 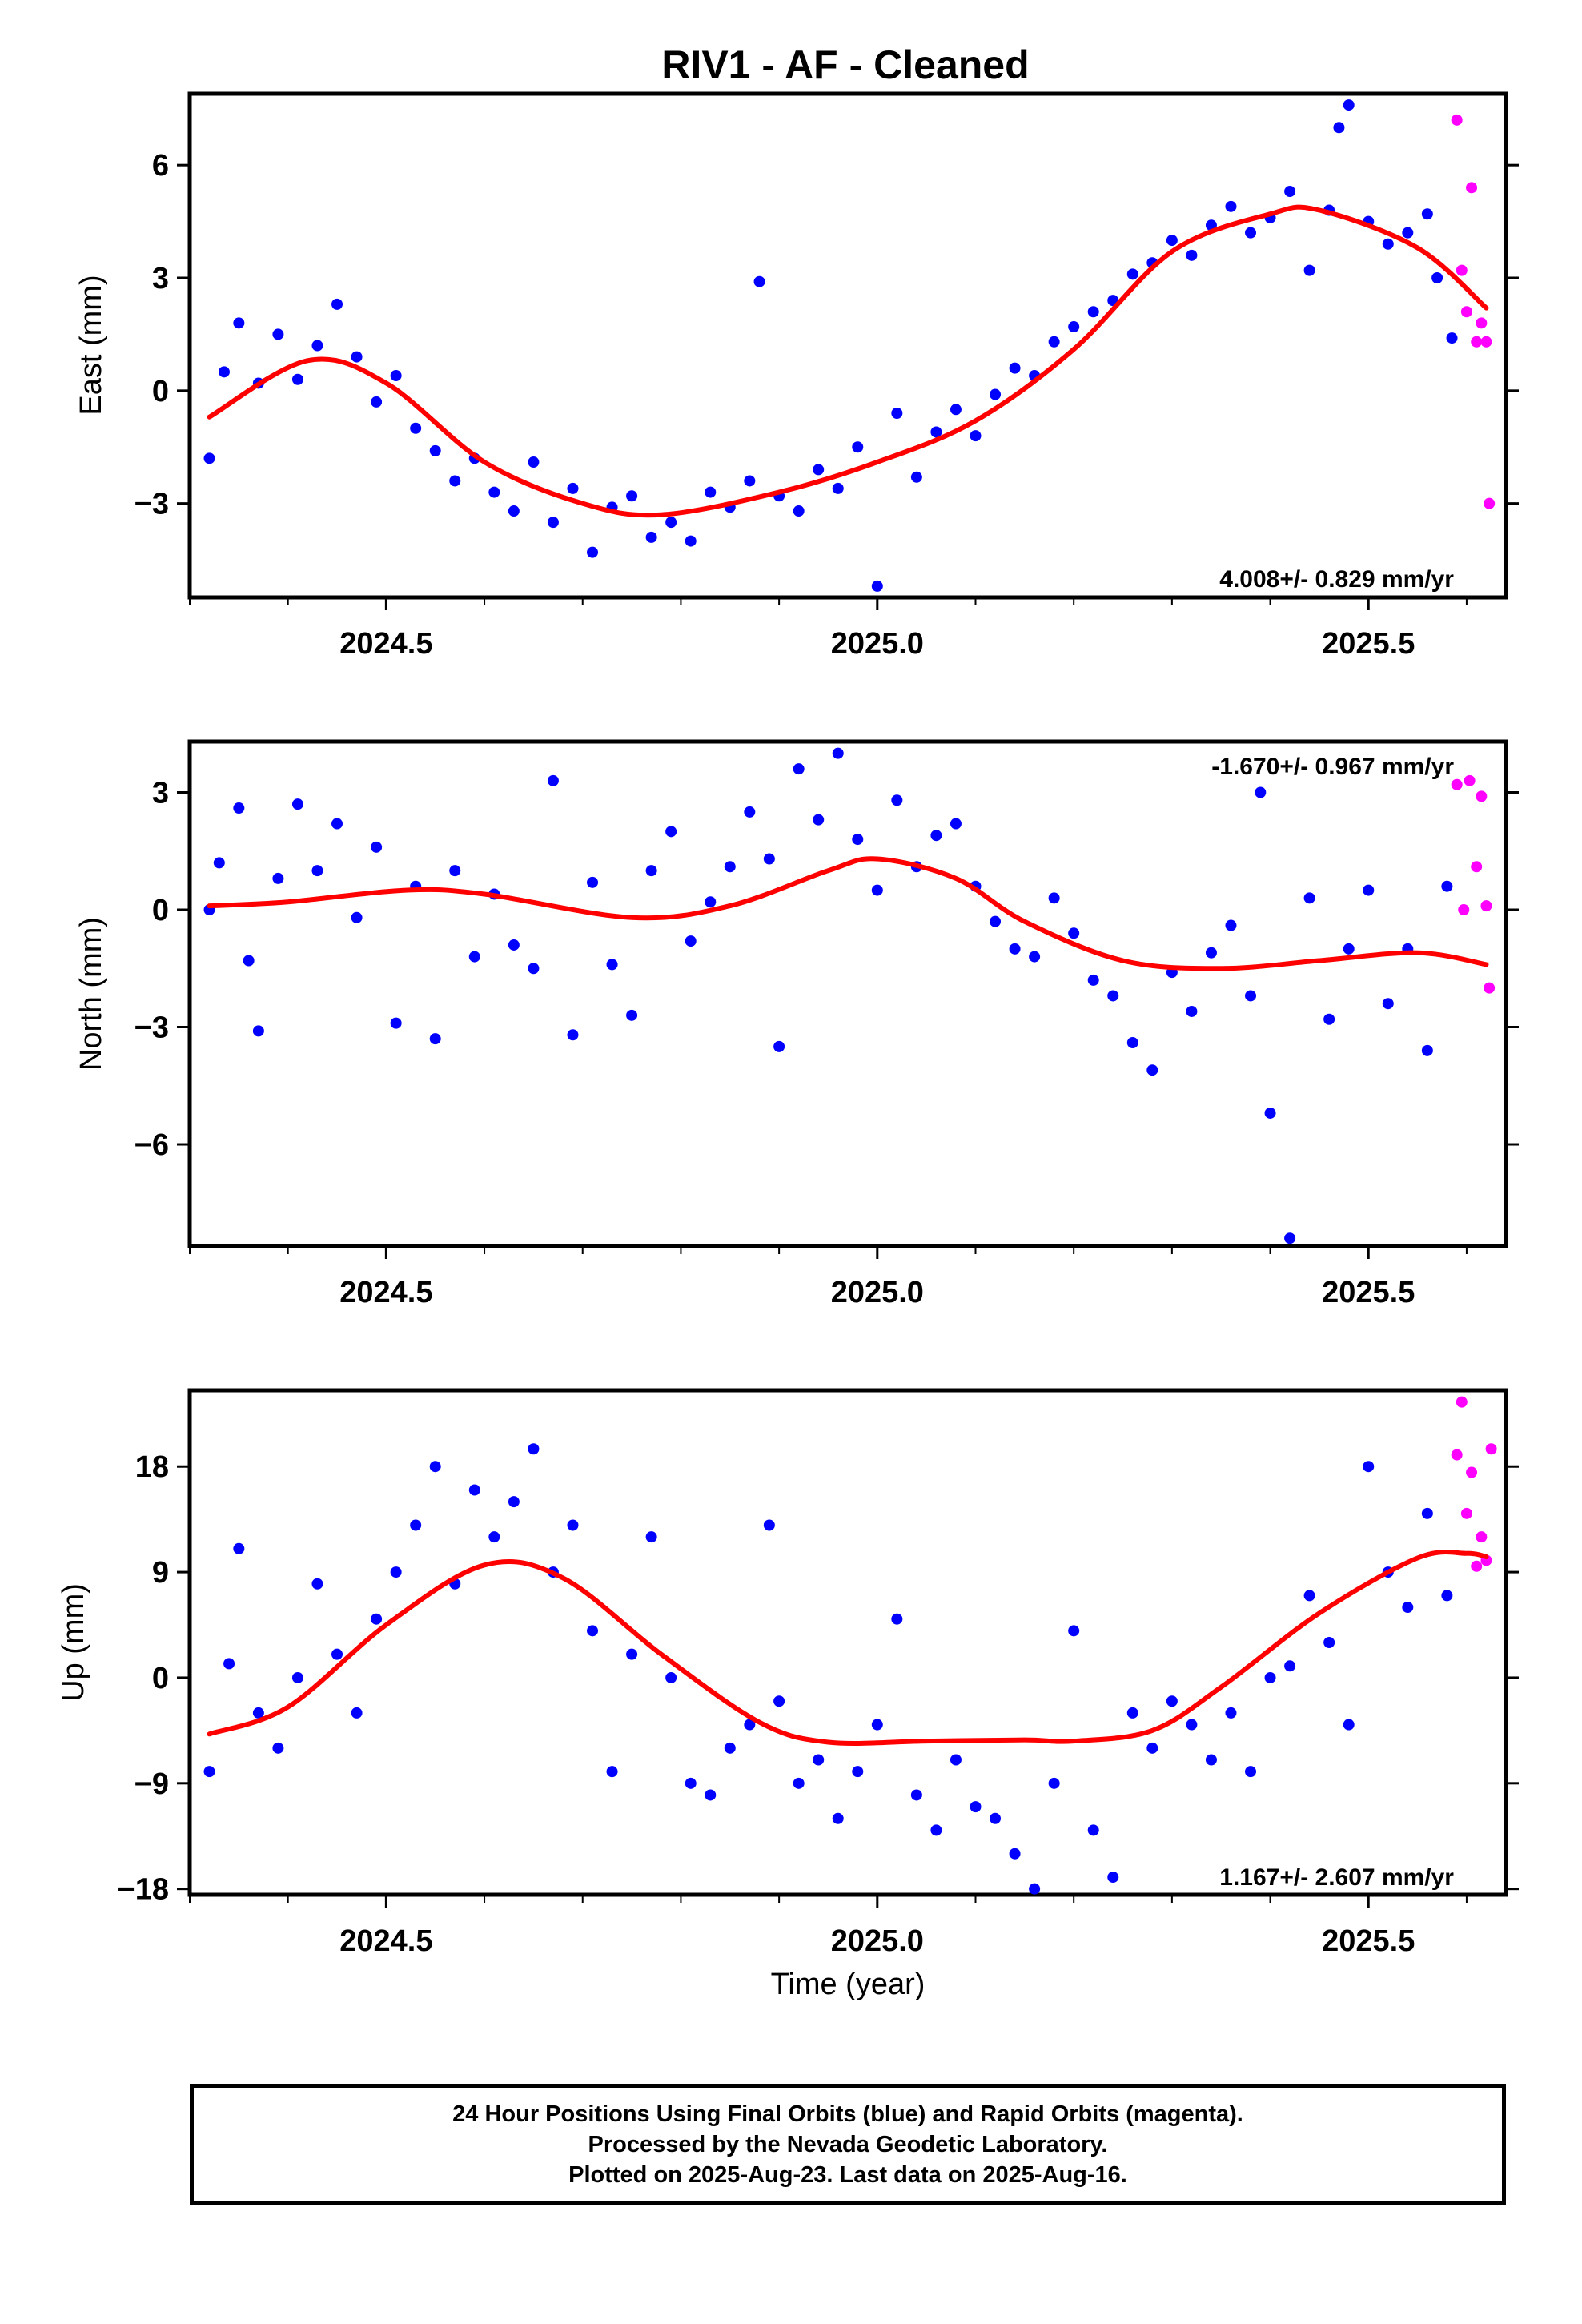 I want to click on up-xtick-label: 2025.5, so click(x=1368, y=1941).